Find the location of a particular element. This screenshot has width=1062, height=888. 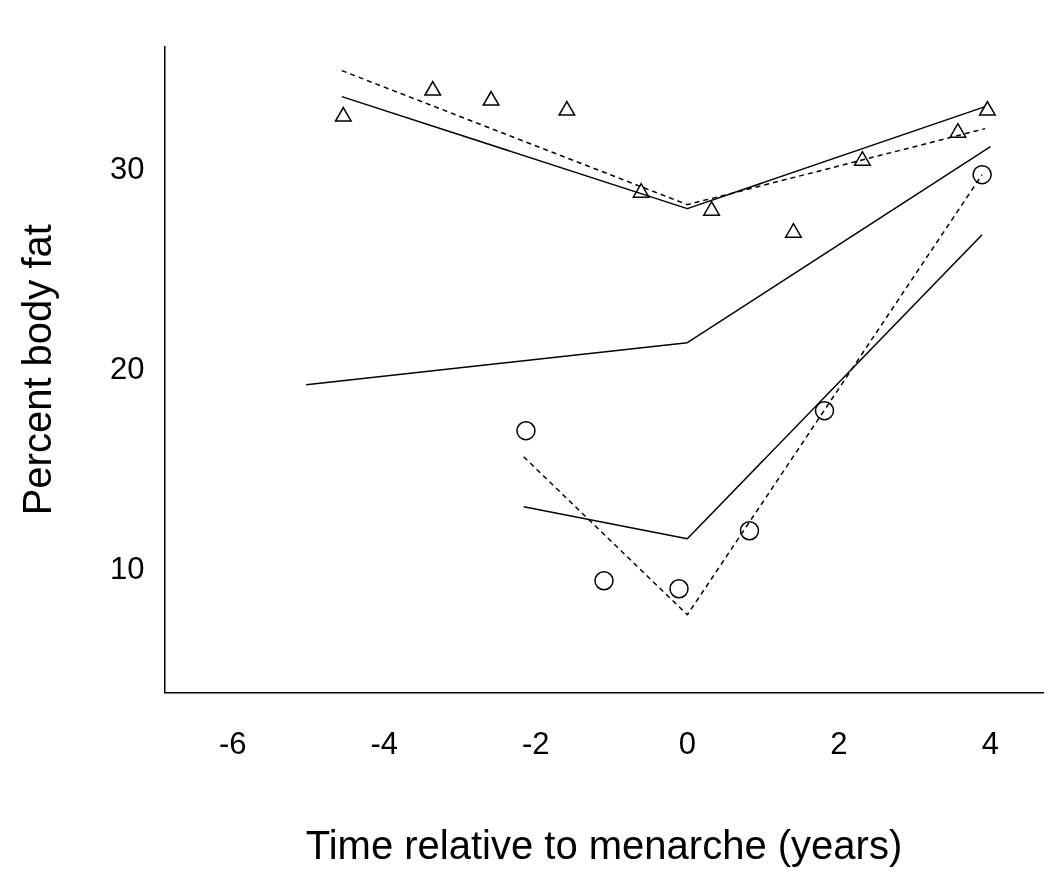

x-tick-label: 2 is located at coordinates (839, 743).